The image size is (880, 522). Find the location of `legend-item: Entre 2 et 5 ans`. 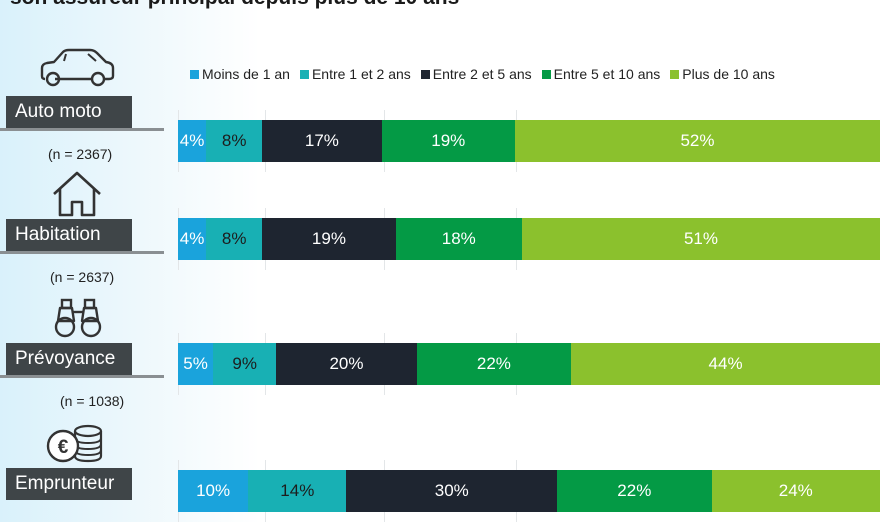

legend-item: Entre 2 et 5 ans is located at coordinates (476, 74).